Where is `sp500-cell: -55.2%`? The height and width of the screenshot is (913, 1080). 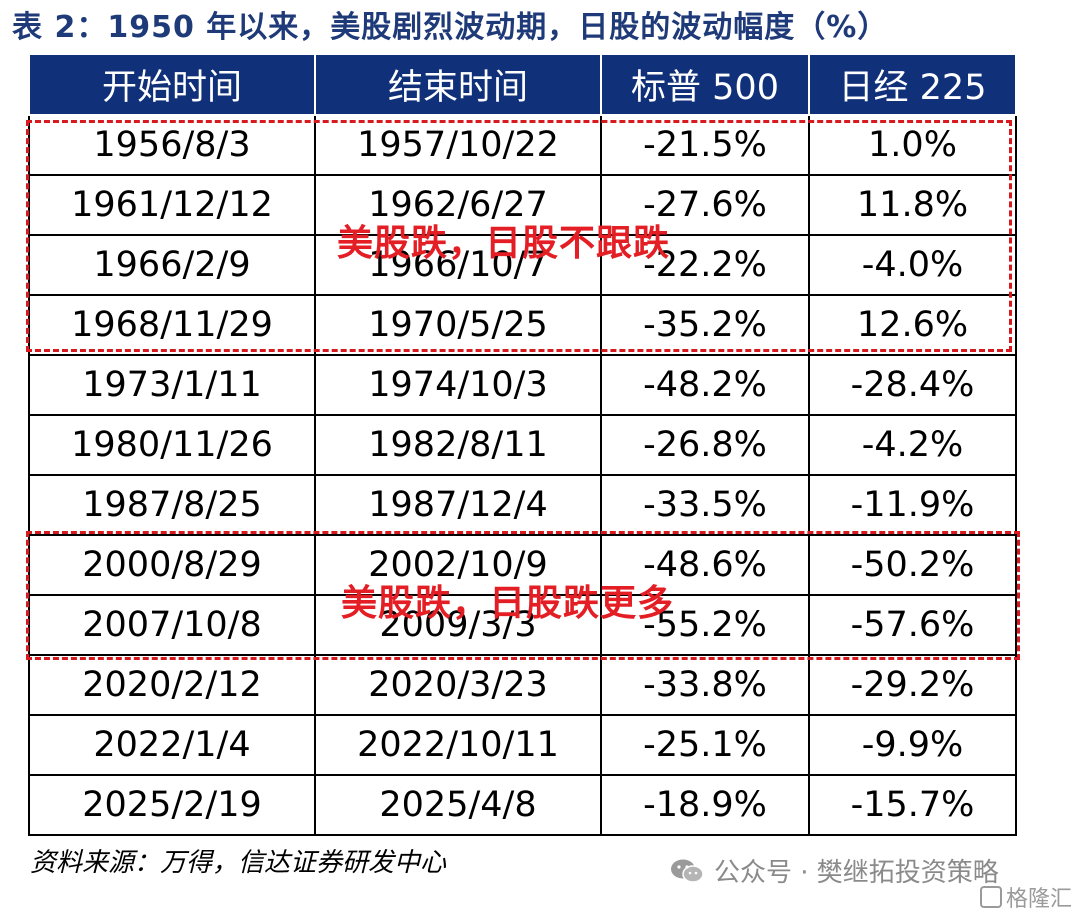 sp500-cell: -55.2% is located at coordinates (705, 625).